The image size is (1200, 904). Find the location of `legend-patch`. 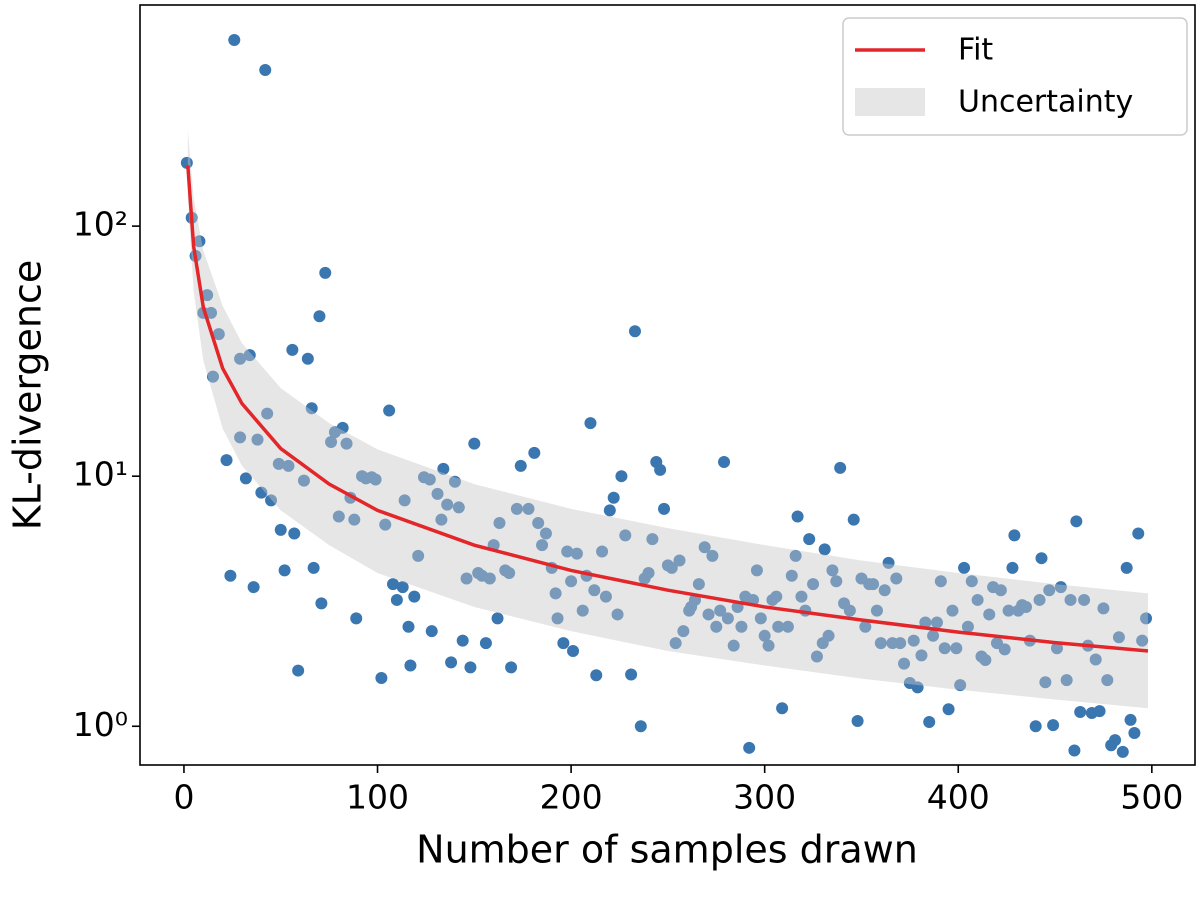

legend-patch is located at coordinates (890, 102).